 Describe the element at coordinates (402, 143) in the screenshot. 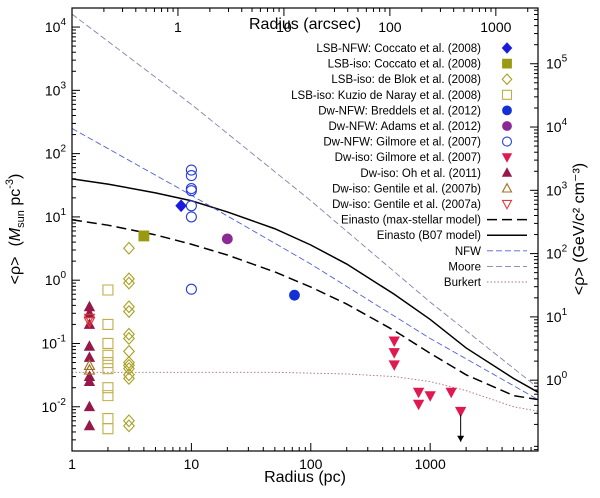

I see `legend-label-dw-nfw-gilmore-et-al-2007: Dw-NFW: Gilmore et al. (2007)` at that location.